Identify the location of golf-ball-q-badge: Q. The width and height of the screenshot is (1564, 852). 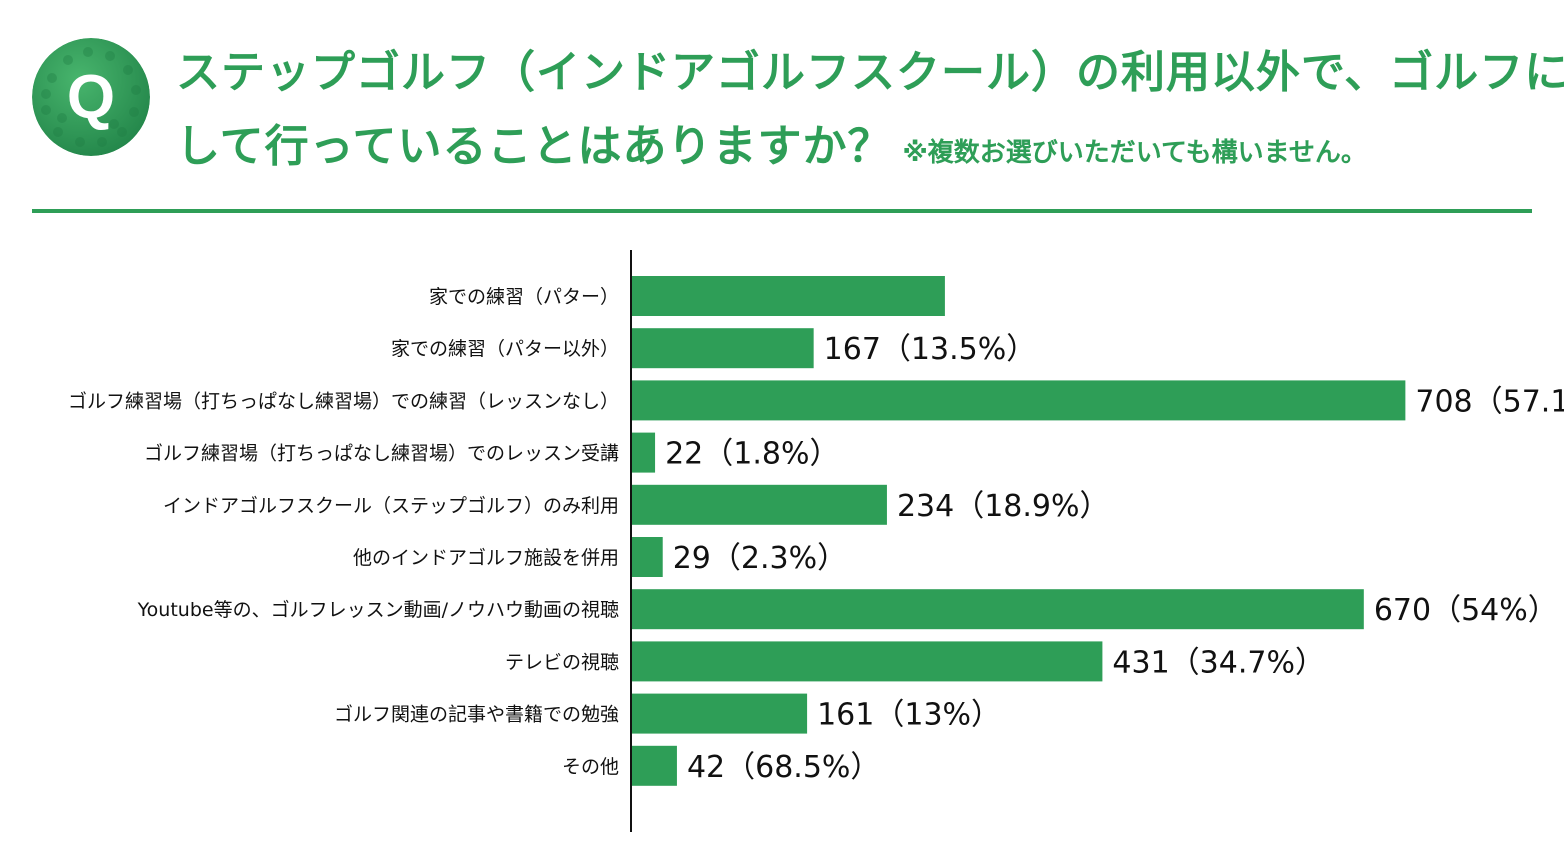
(91, 97).